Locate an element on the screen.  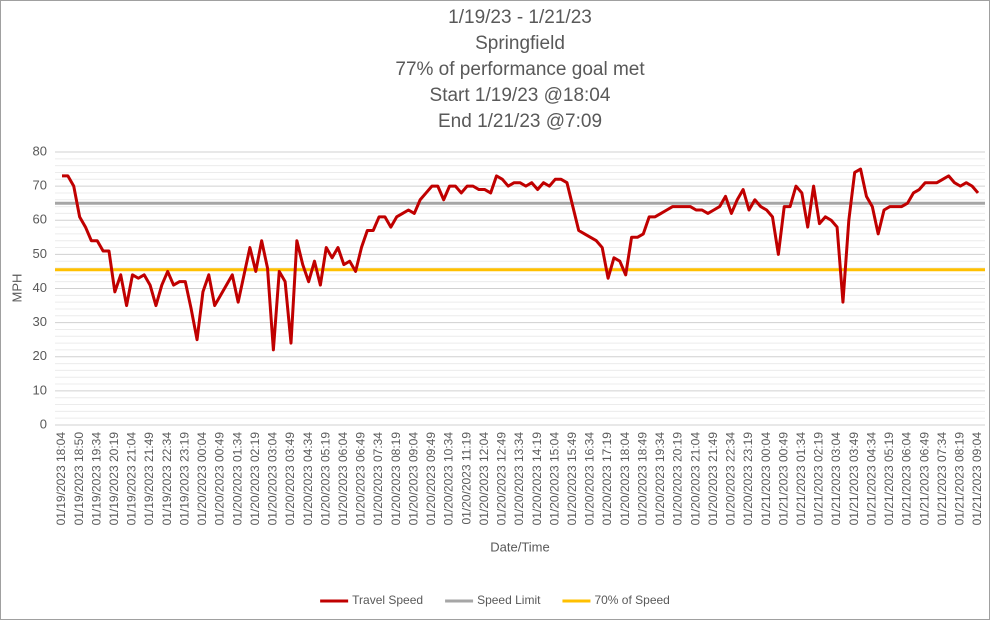
x-tick-label: 01/20/2023 12:49 is located at coordinates (502, 479).